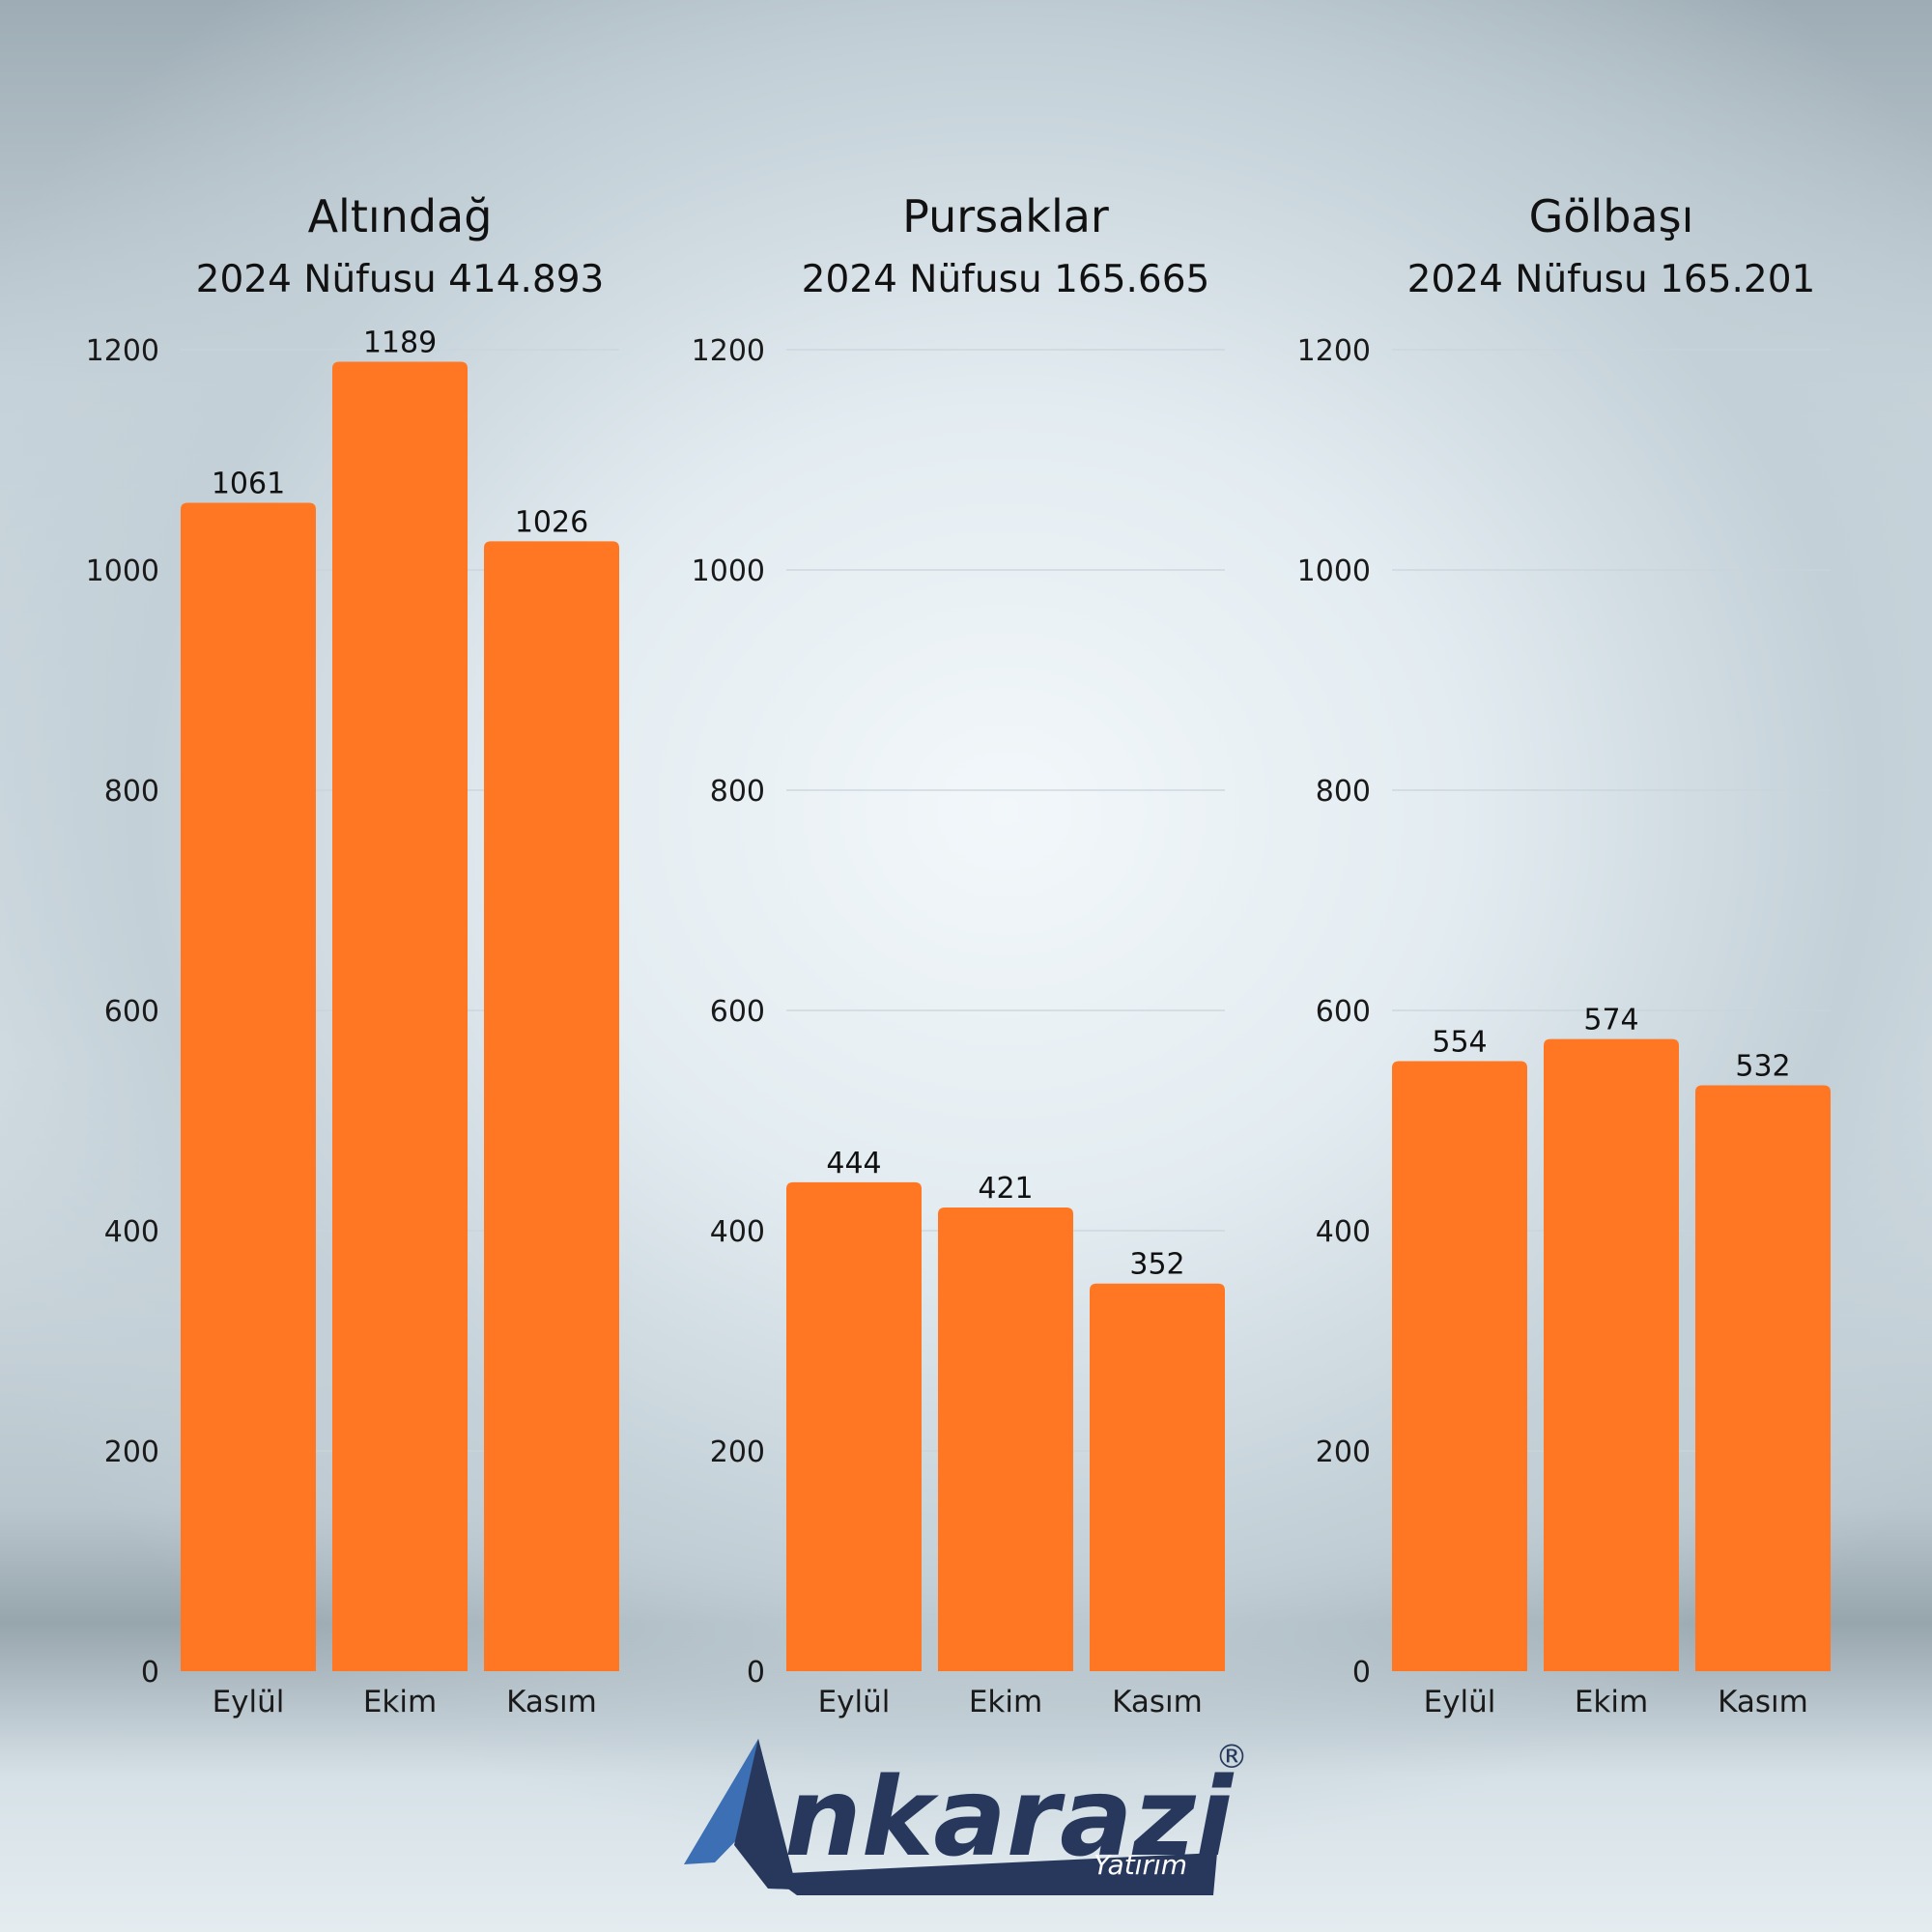  Describe the element at coordinates (400, 279) in the screenshot. I see `panel-subtitle: 2024 Nüfusu 414.893` at that location.